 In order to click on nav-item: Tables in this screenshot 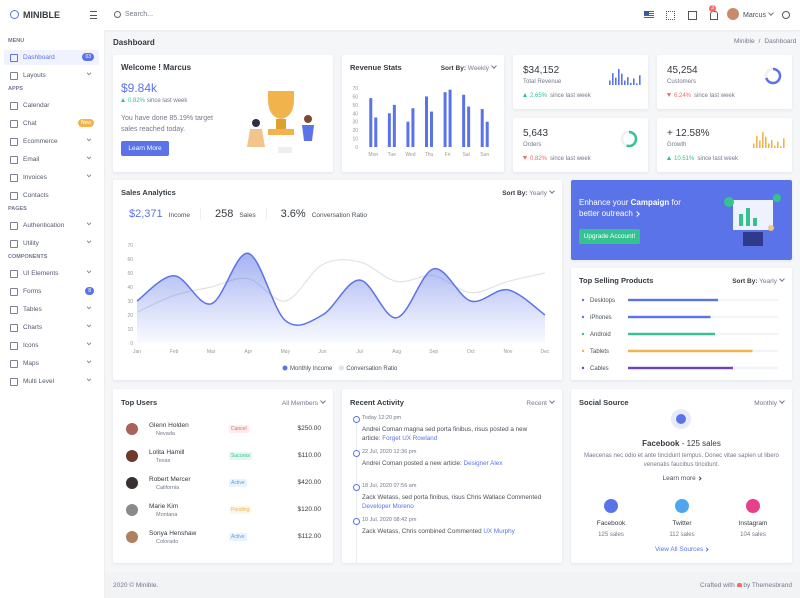, I will do `click(51, 309)`.